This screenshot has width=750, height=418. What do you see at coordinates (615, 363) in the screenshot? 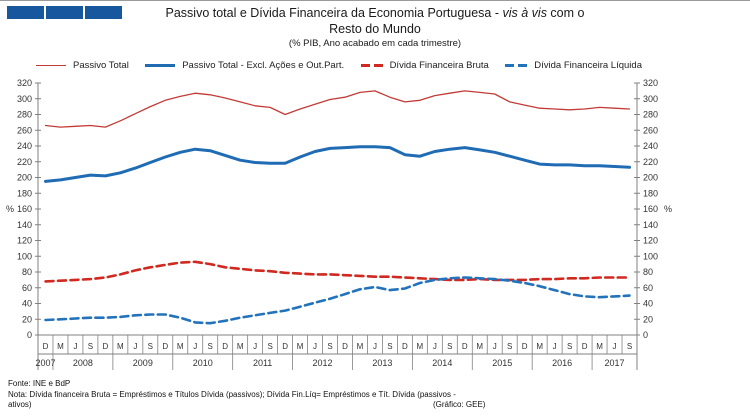
I see `svg-text: 2017` at bounding box center [615, 363].